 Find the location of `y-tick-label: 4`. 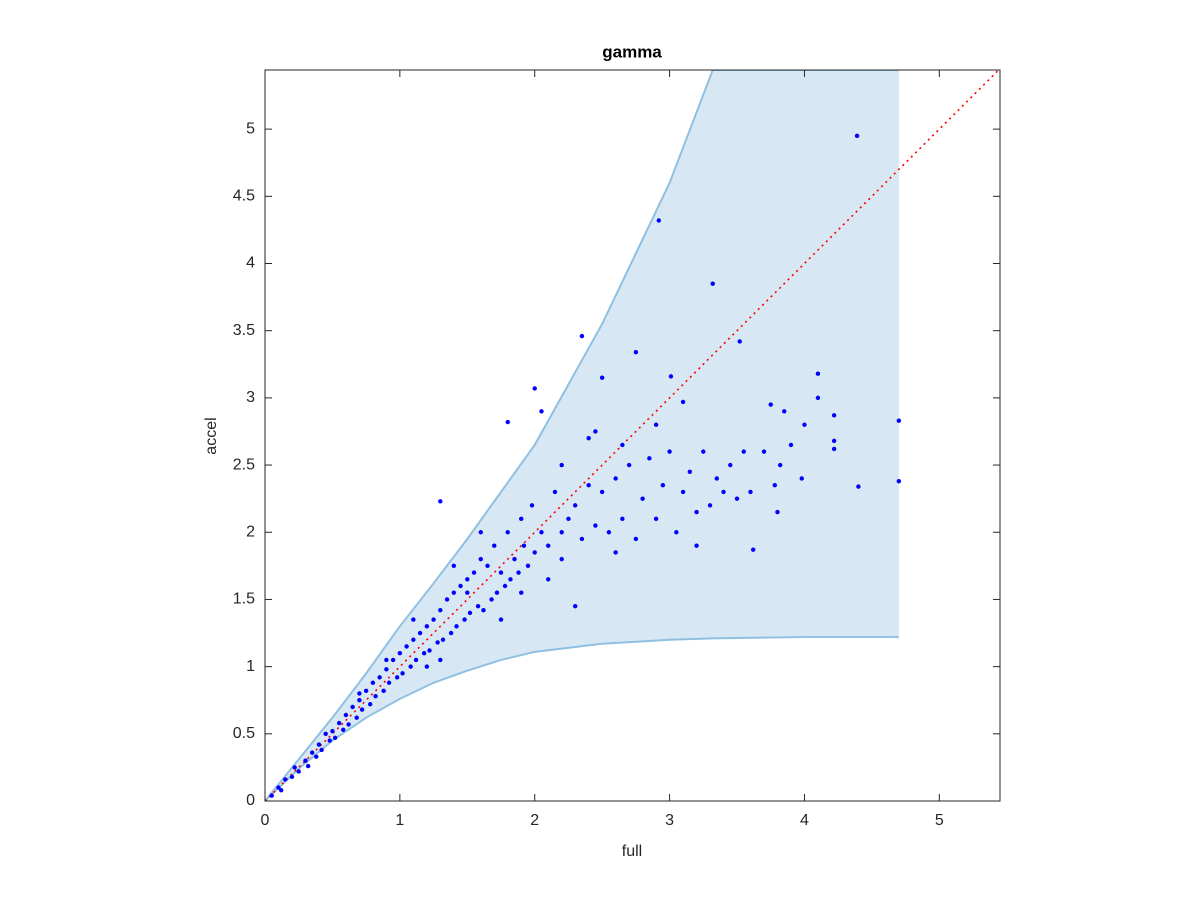

y-tick-label: 4 is located at coordinates (250, 263).